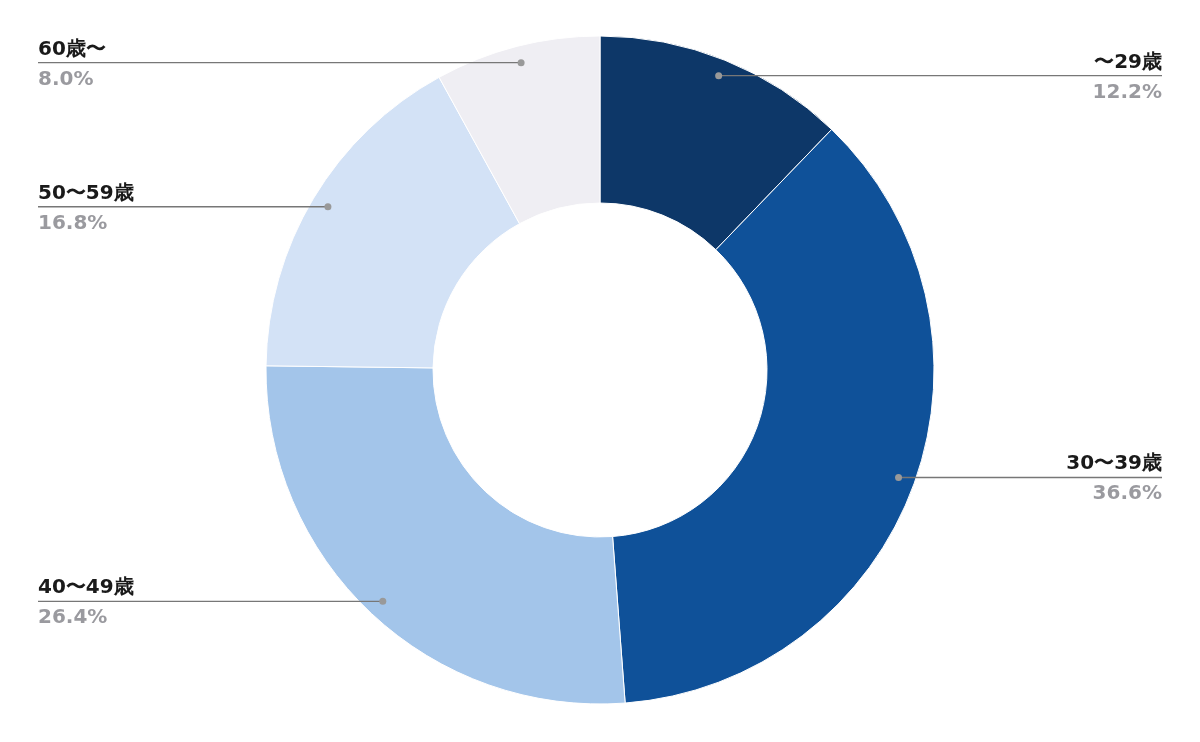 This screenshot has width=1200, height=742. Describe the element at coordinates (86, 586) in the screenshot. I see `slice-label: 40〜49歳` at that location.